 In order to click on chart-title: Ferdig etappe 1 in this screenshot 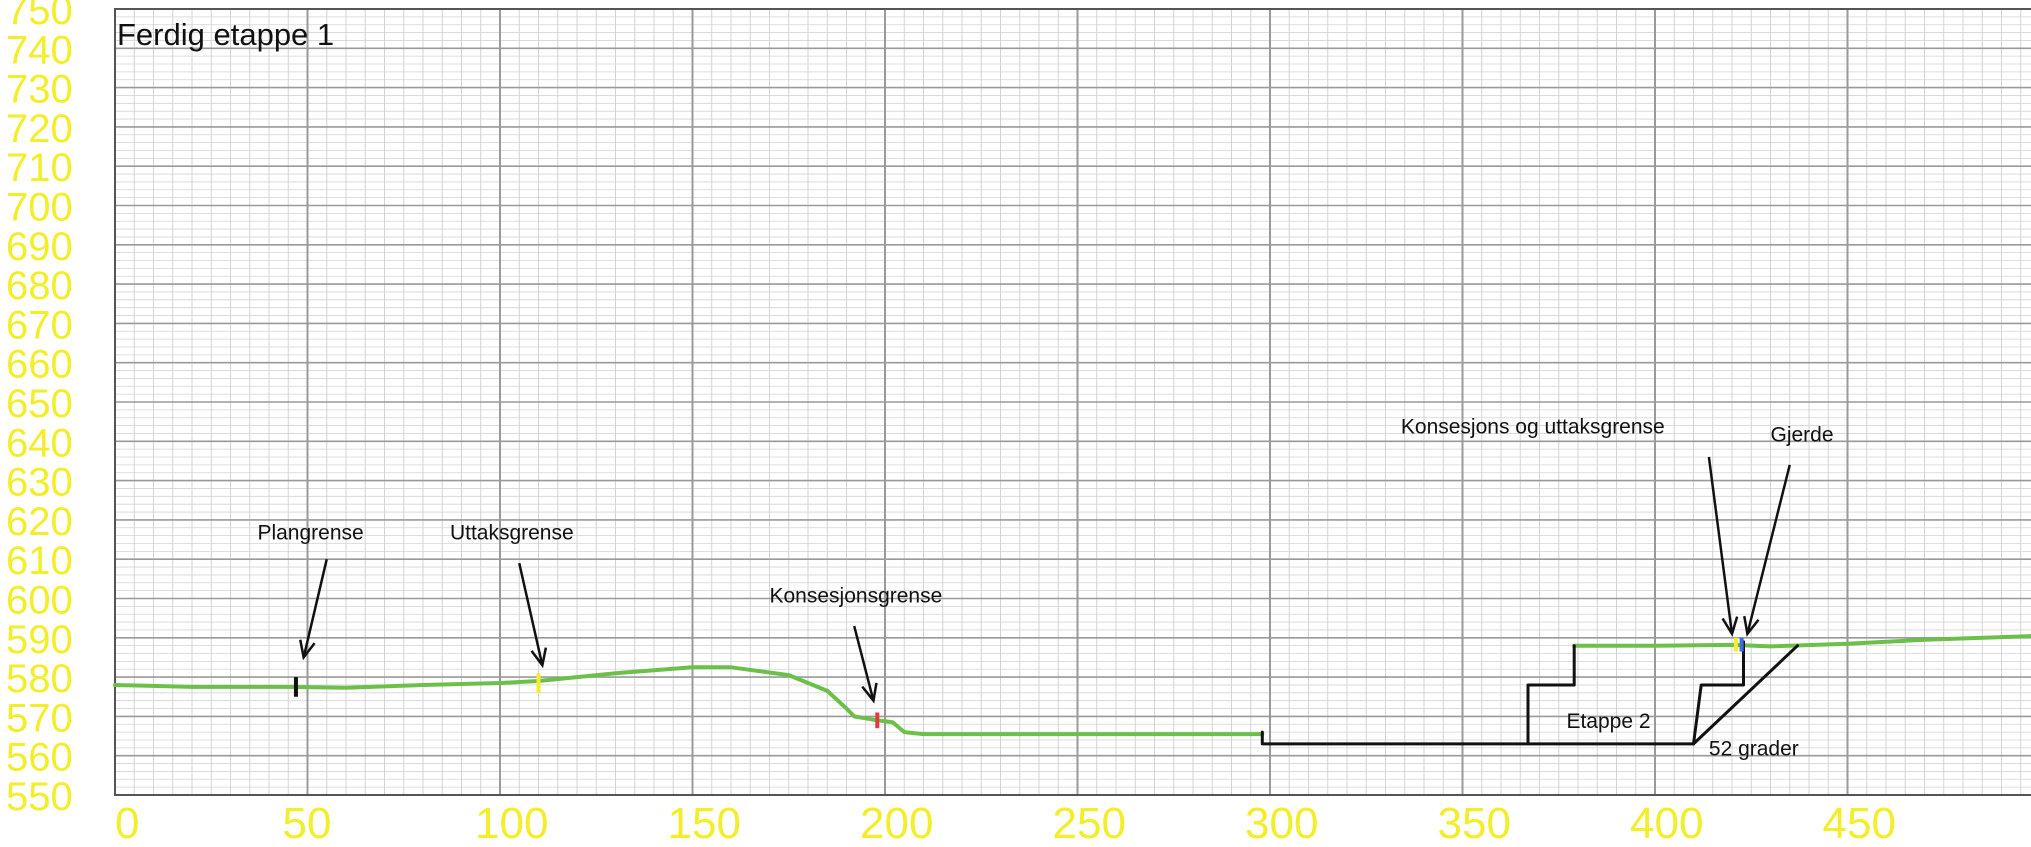, I will do `click(225, 34)`.